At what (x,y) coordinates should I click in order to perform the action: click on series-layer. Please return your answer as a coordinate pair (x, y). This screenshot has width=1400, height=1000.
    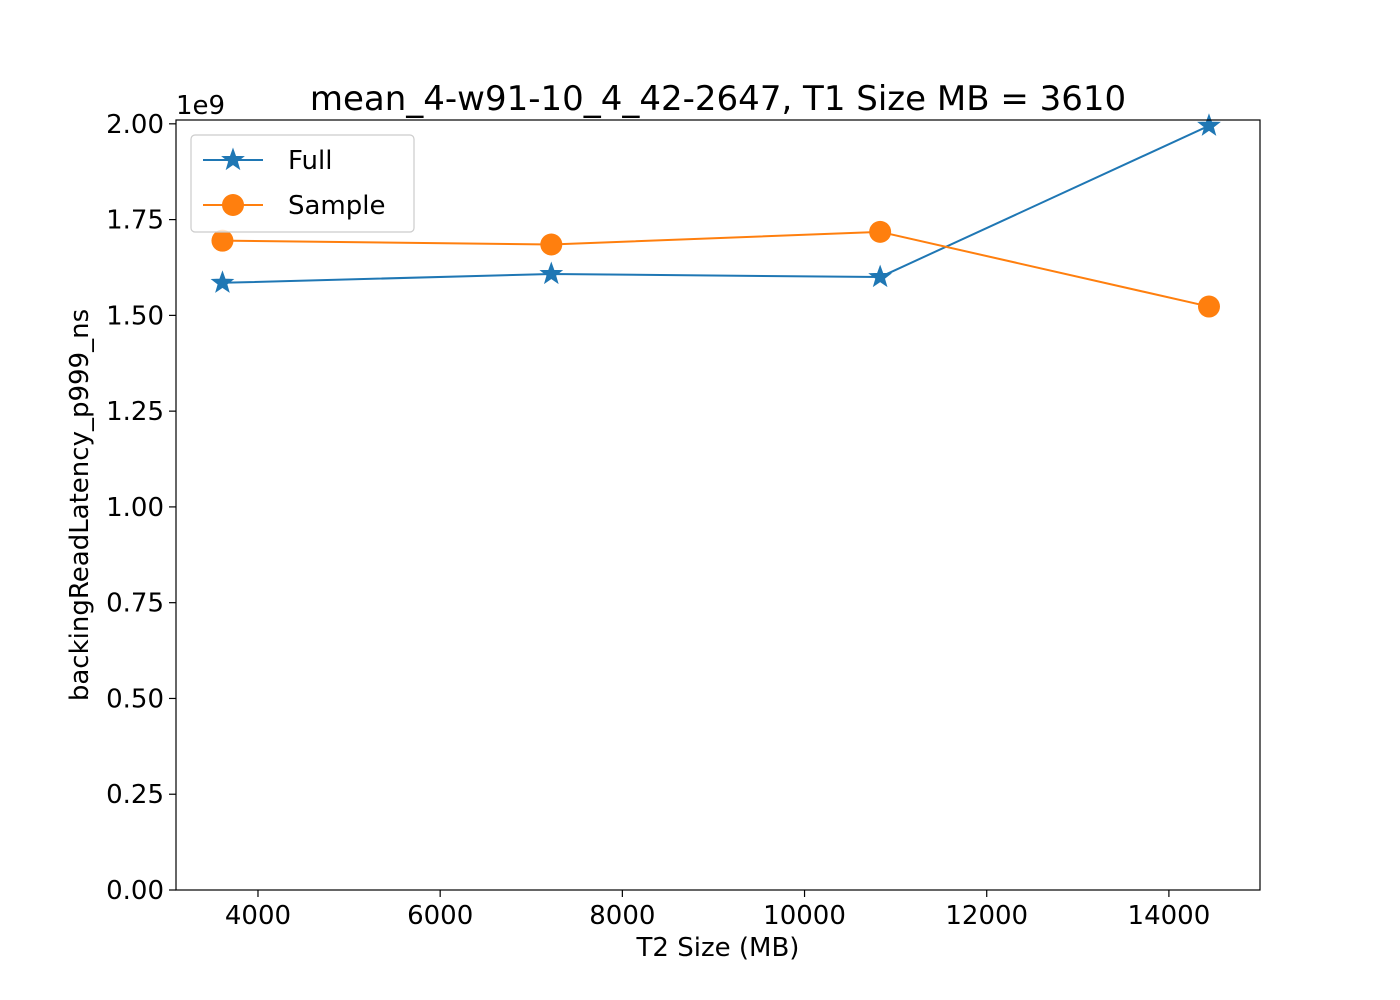
    Looking at the image, I should click on (715, 215).